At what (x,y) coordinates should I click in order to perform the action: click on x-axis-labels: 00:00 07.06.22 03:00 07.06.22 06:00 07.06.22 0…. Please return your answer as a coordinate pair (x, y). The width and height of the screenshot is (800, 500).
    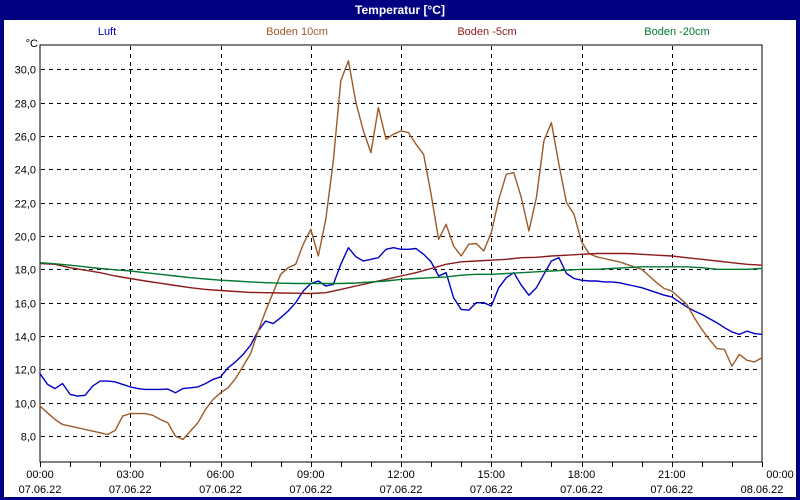
    Looking at the image, I should click on (406, 482).